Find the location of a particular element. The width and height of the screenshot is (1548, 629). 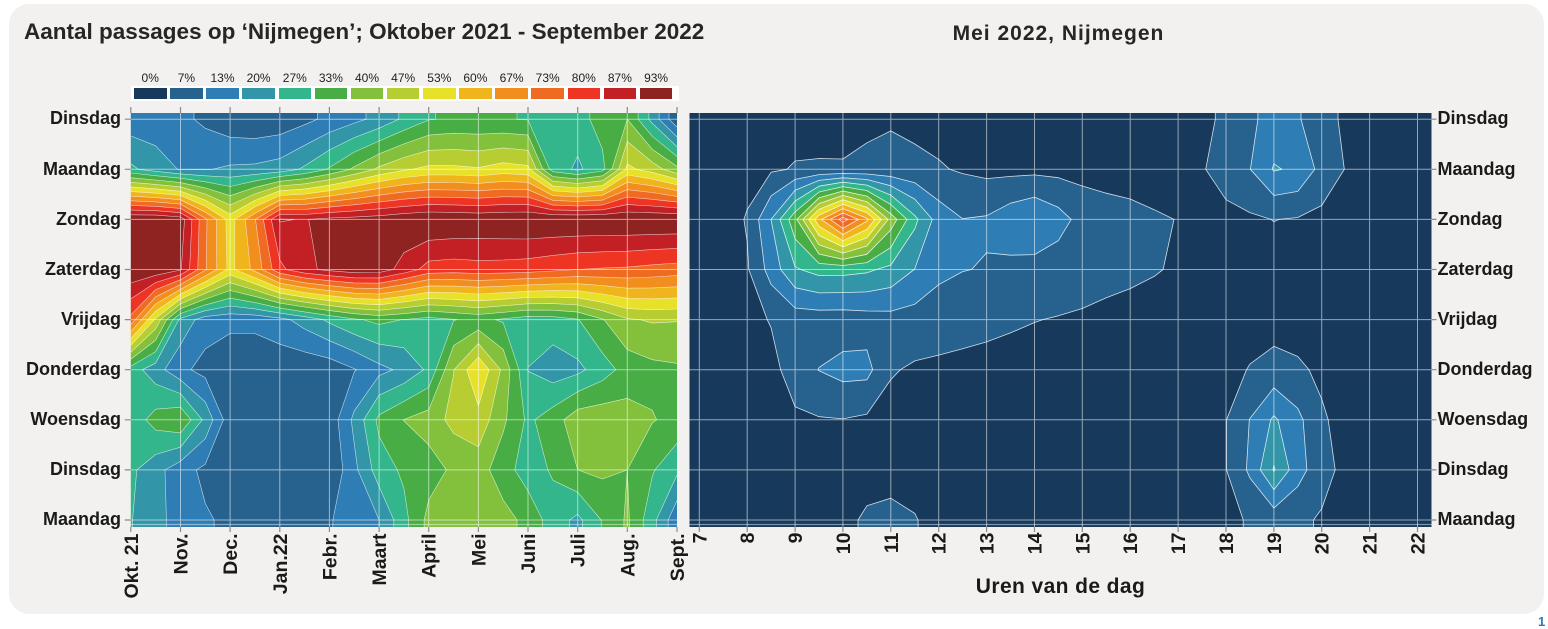

svg-text: 12 is located at coordinates (940, 543).